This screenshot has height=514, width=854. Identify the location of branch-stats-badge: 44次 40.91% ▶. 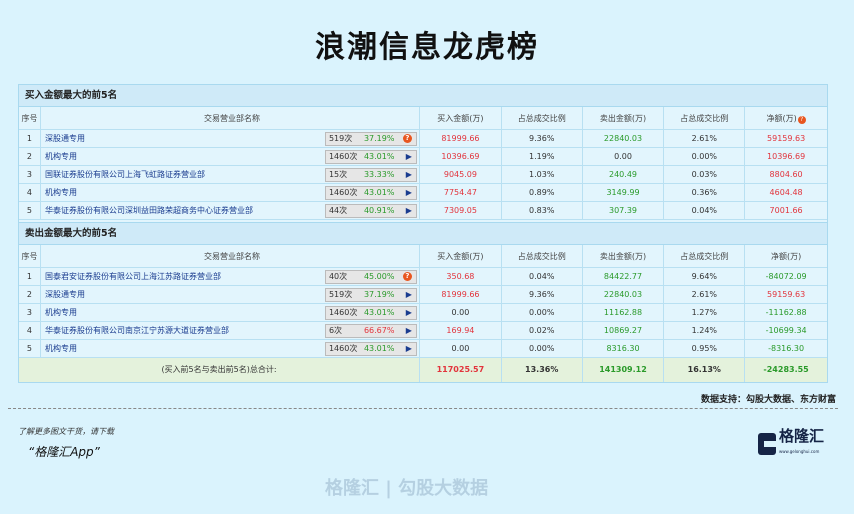
(370, 211).